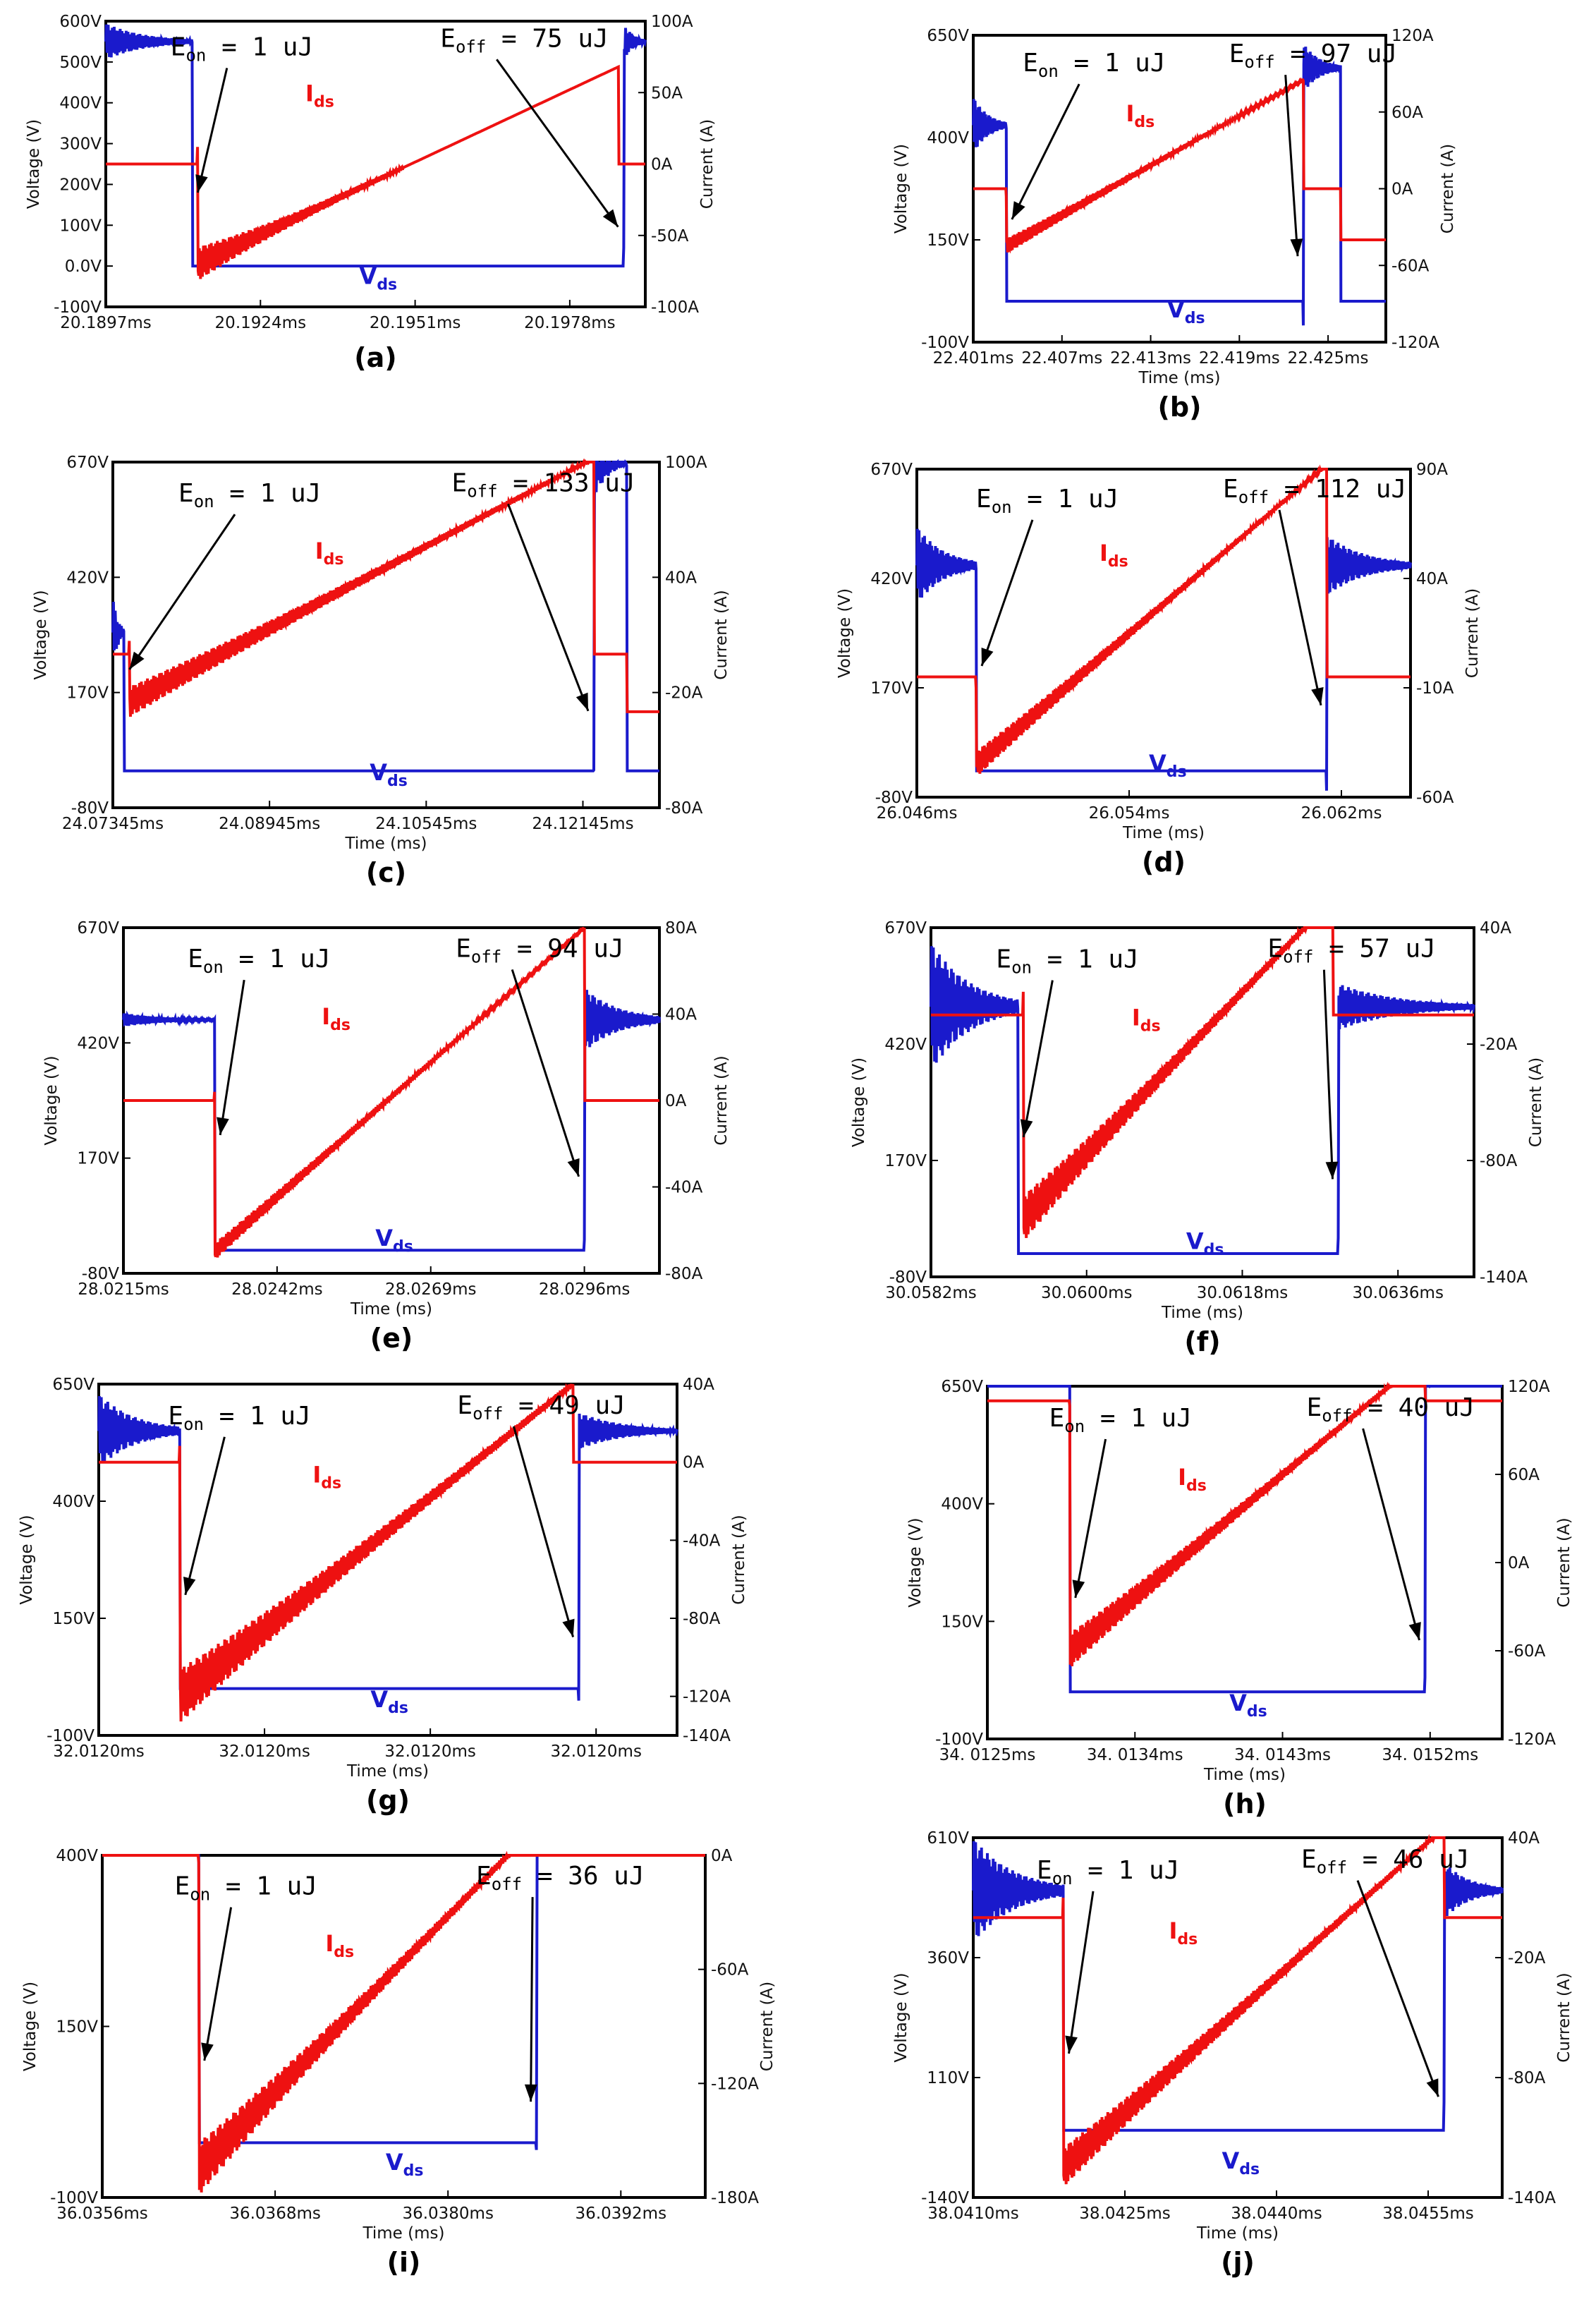  What do you see at coordinates (1341, 813) in the screenshot?
I see `x-tick-label: 26.062ms` at bounding box center [1341, 813].